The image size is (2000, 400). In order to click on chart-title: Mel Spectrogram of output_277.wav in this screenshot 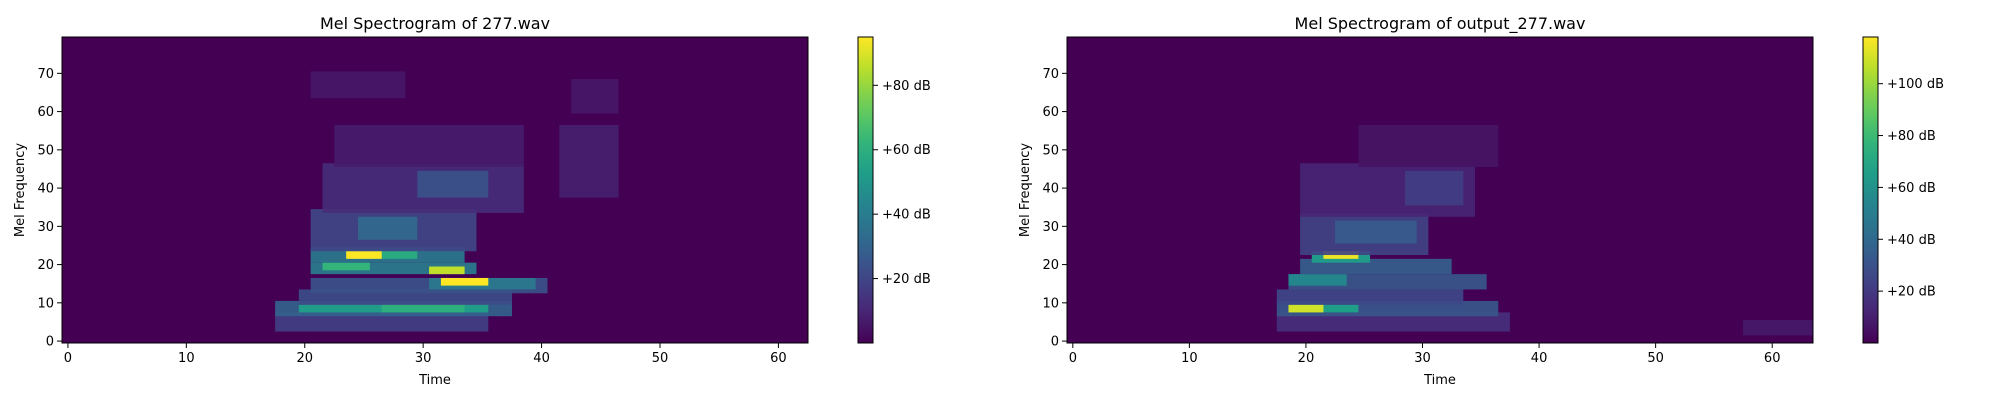, I will do `click(1440, 24)`.